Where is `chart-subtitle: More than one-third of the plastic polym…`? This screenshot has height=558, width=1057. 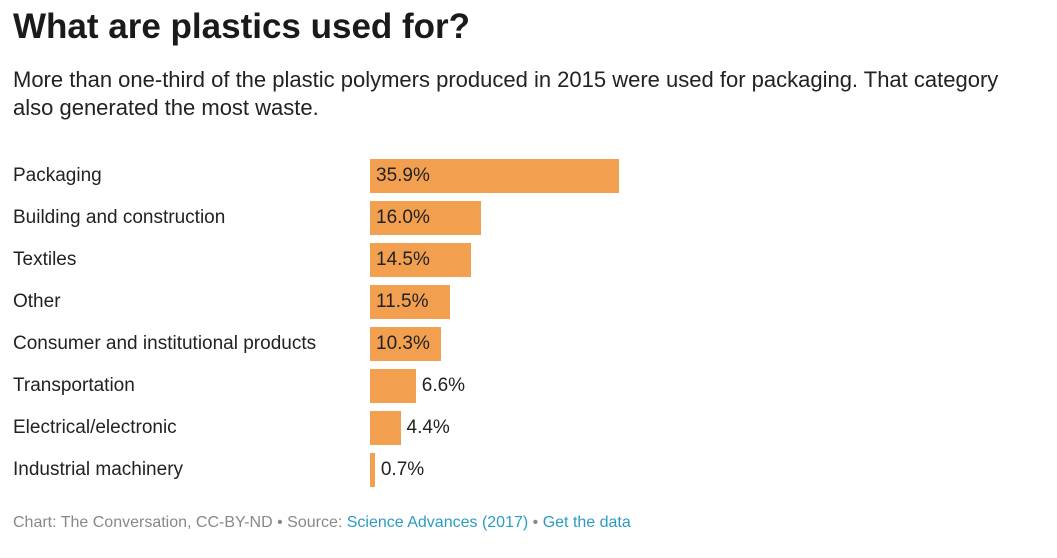
chart-subtitle: More than one-third of the plastic polym… is located at coordinates (506, 93).